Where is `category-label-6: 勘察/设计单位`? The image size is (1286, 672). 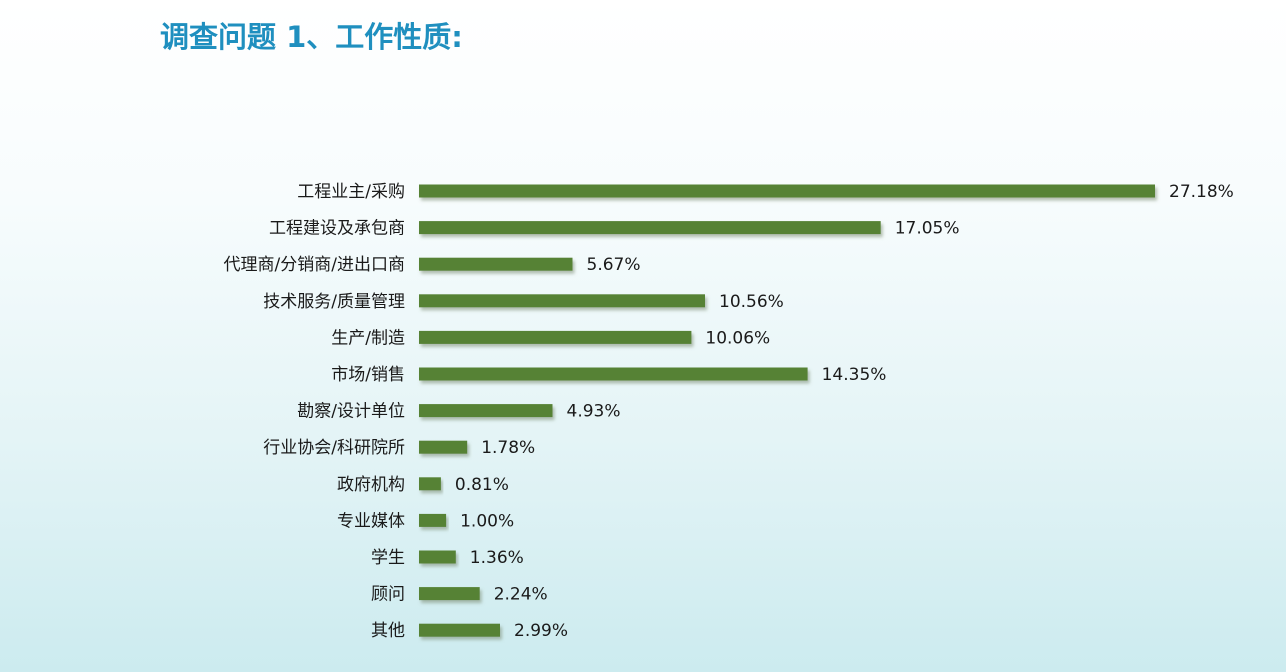 category-label-6: 勘察/设计单位 is located at coordinates (351, 412).